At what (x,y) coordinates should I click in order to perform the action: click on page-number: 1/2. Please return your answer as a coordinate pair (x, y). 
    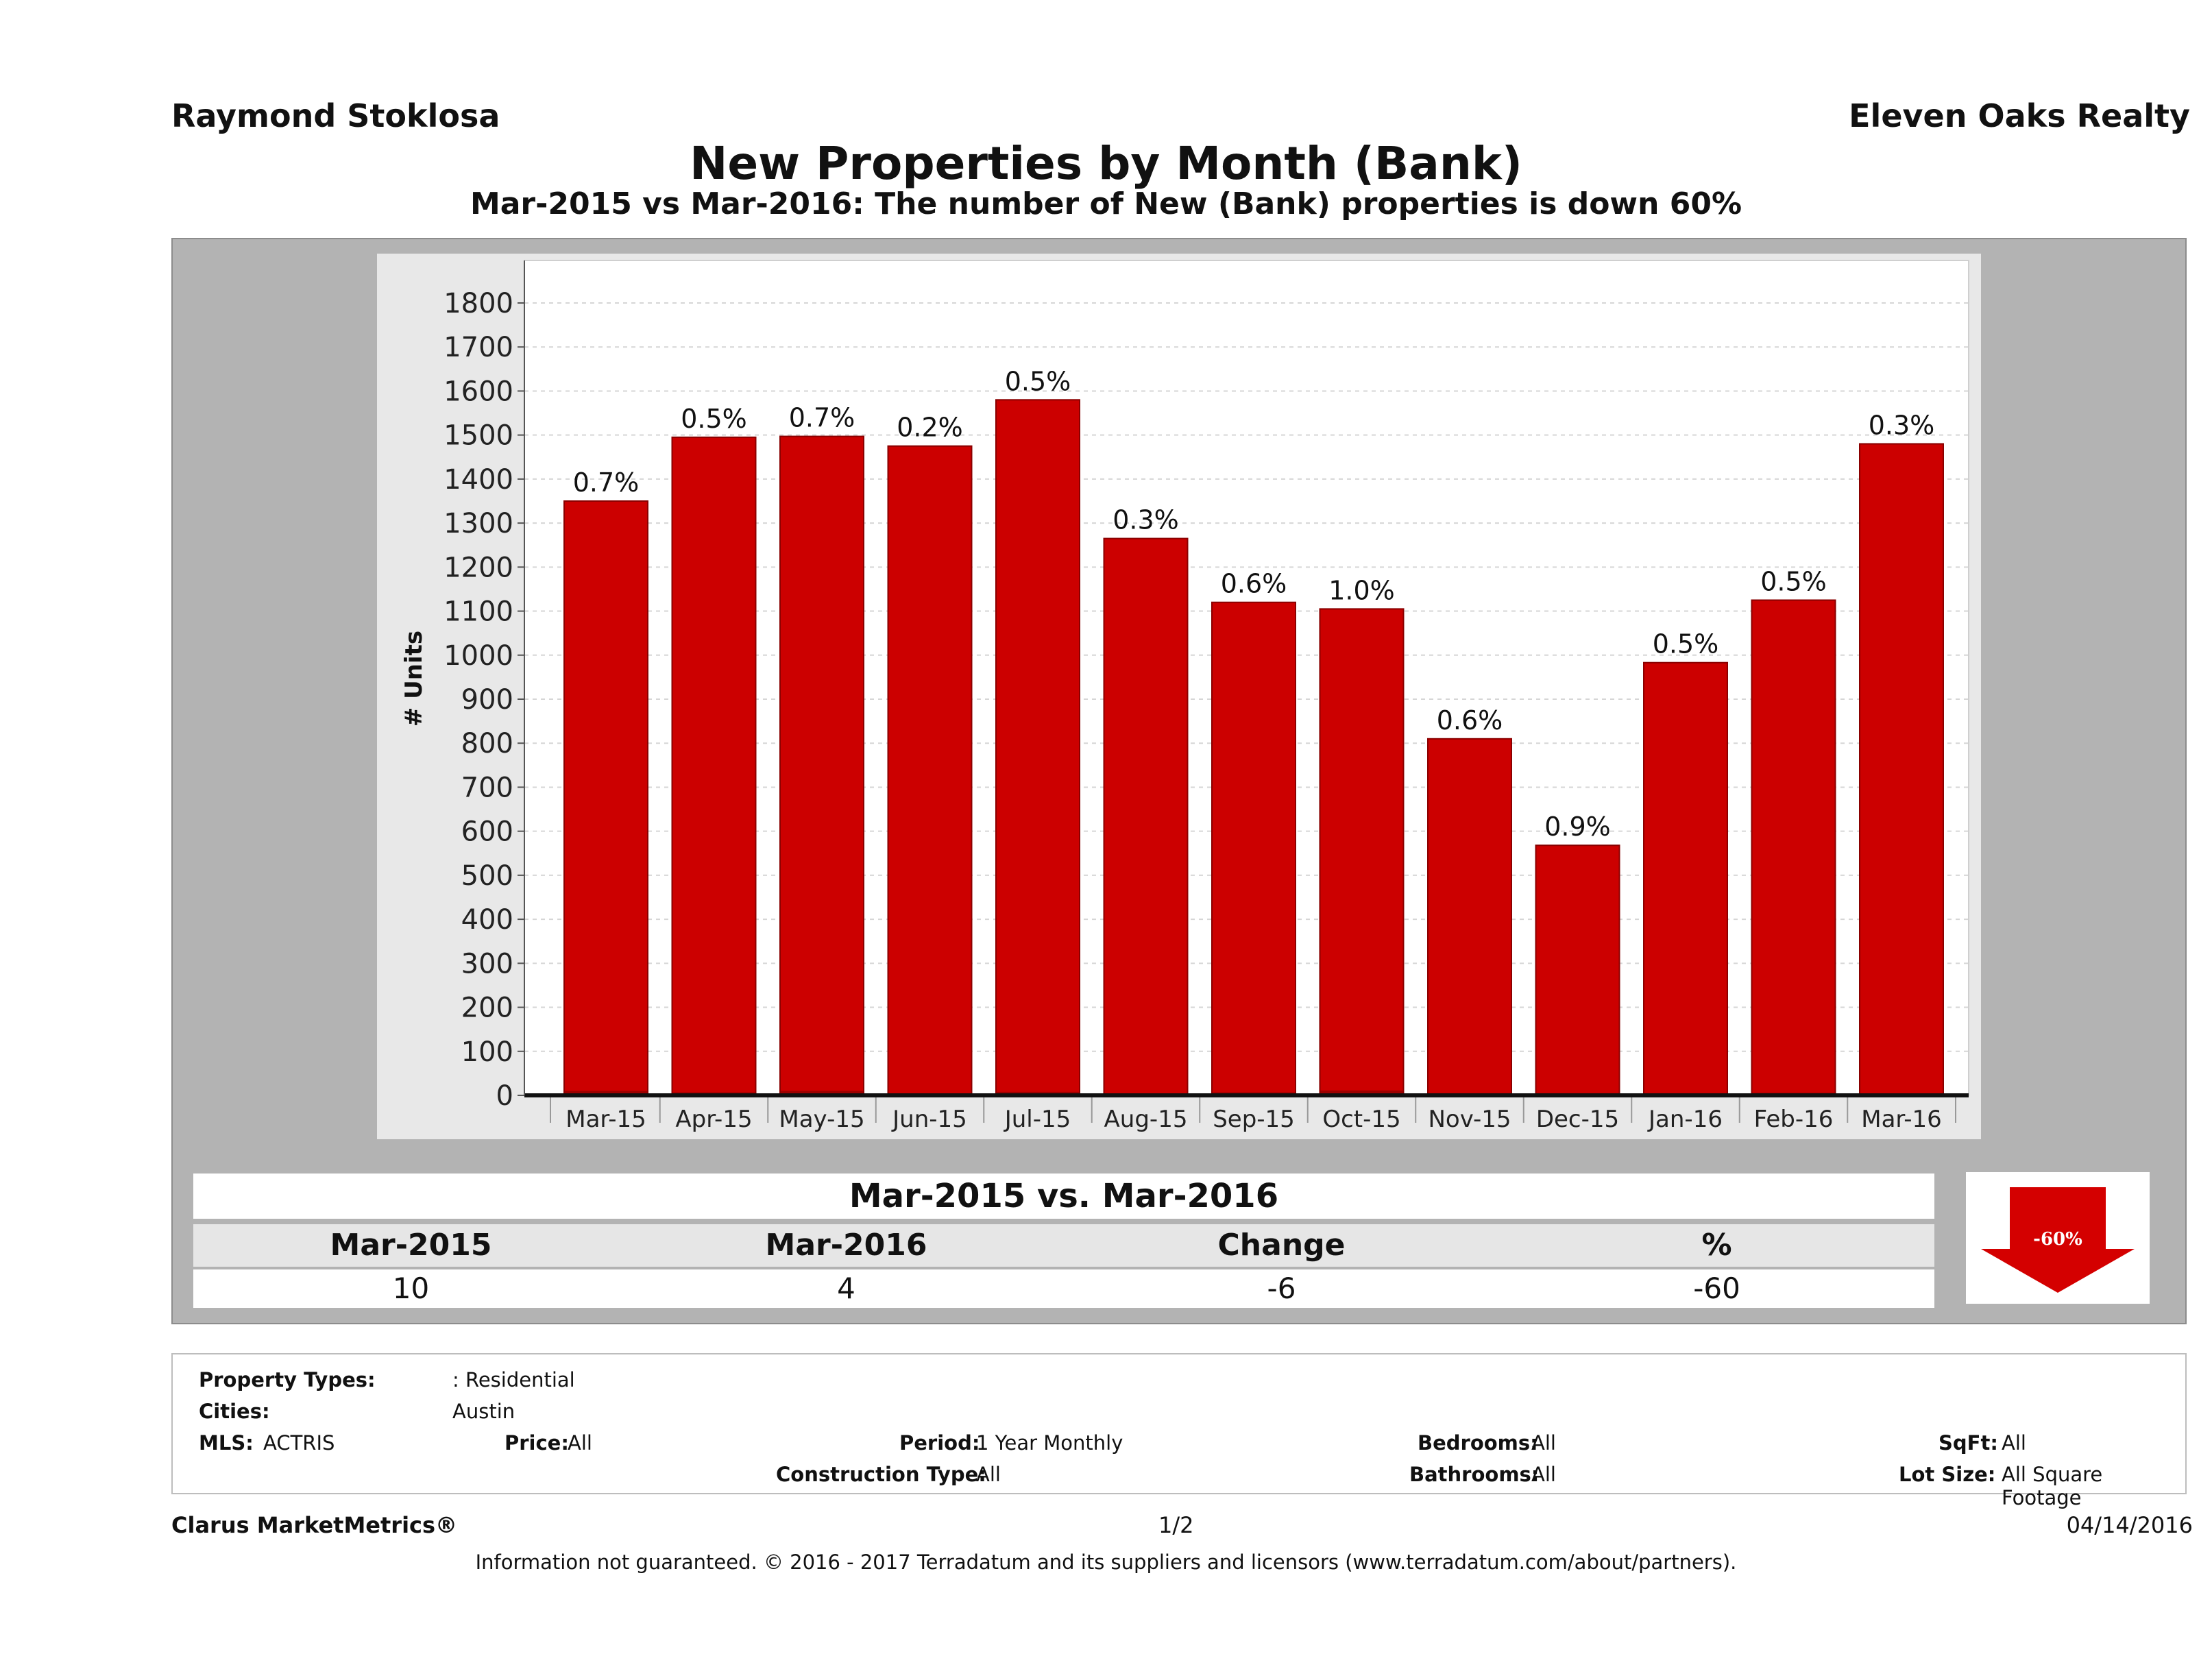
    Looking at the image, I should click on (1176, 1525).